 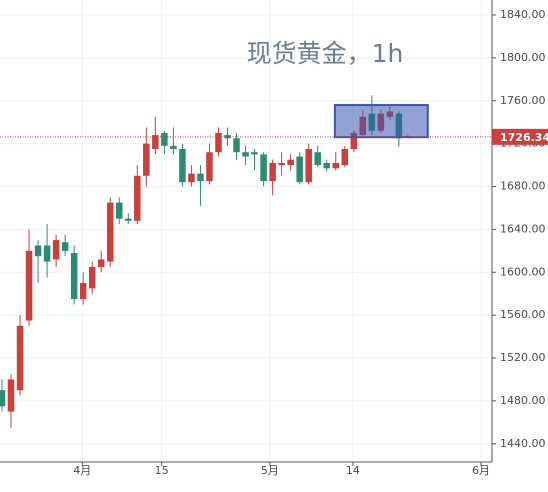 What do you see at coordinates (523, 57) in the screenshot?
I see `y-tick-label: 1800.00` at bounding box center [523, 57].